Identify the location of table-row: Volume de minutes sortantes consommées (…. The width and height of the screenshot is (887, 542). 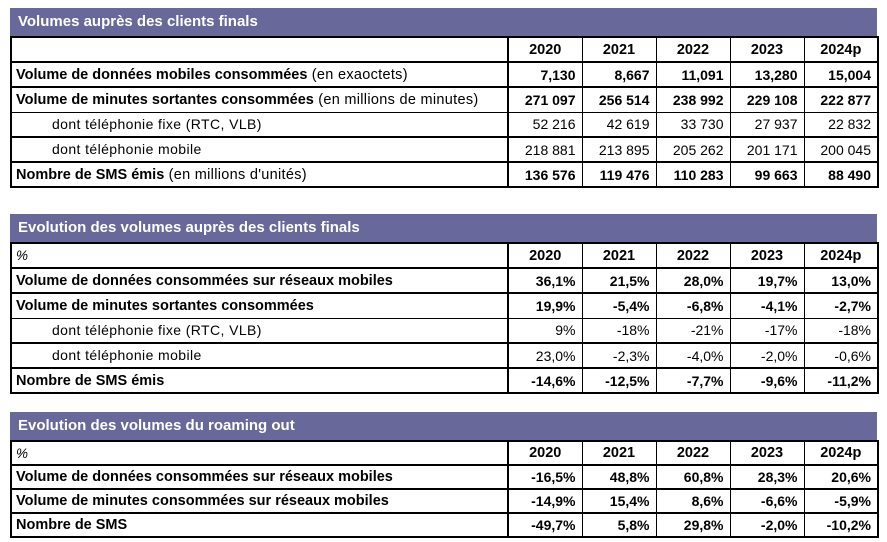
(444, 99).